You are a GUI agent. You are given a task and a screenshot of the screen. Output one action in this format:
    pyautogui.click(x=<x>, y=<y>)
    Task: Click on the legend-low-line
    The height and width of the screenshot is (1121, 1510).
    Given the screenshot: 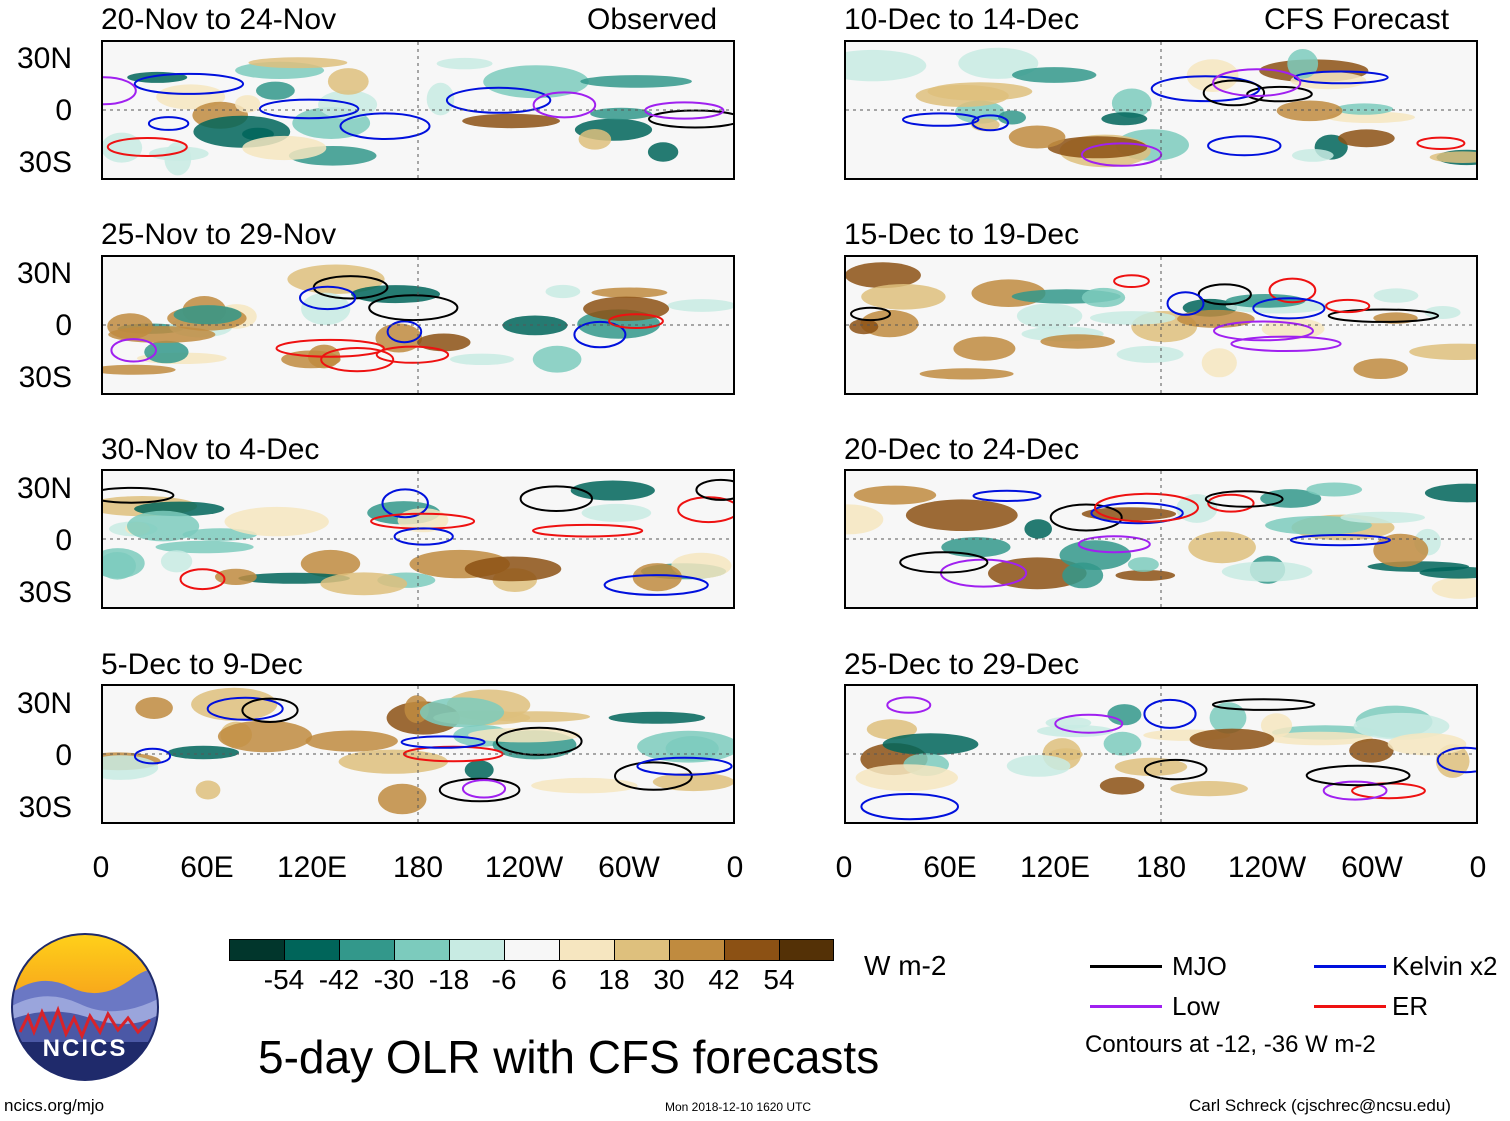 What is the action you would take?
    pyautogui.click(x=1126, y=1006)
    